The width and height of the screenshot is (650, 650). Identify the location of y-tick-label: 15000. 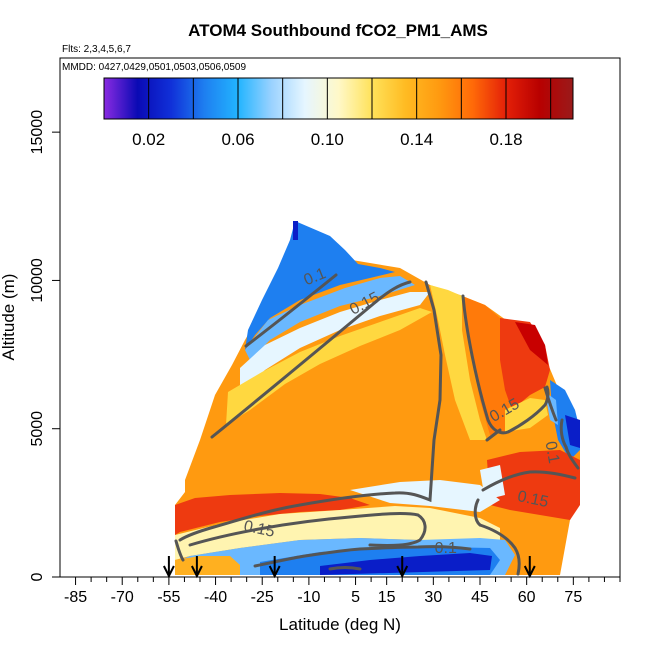
(37, 132).